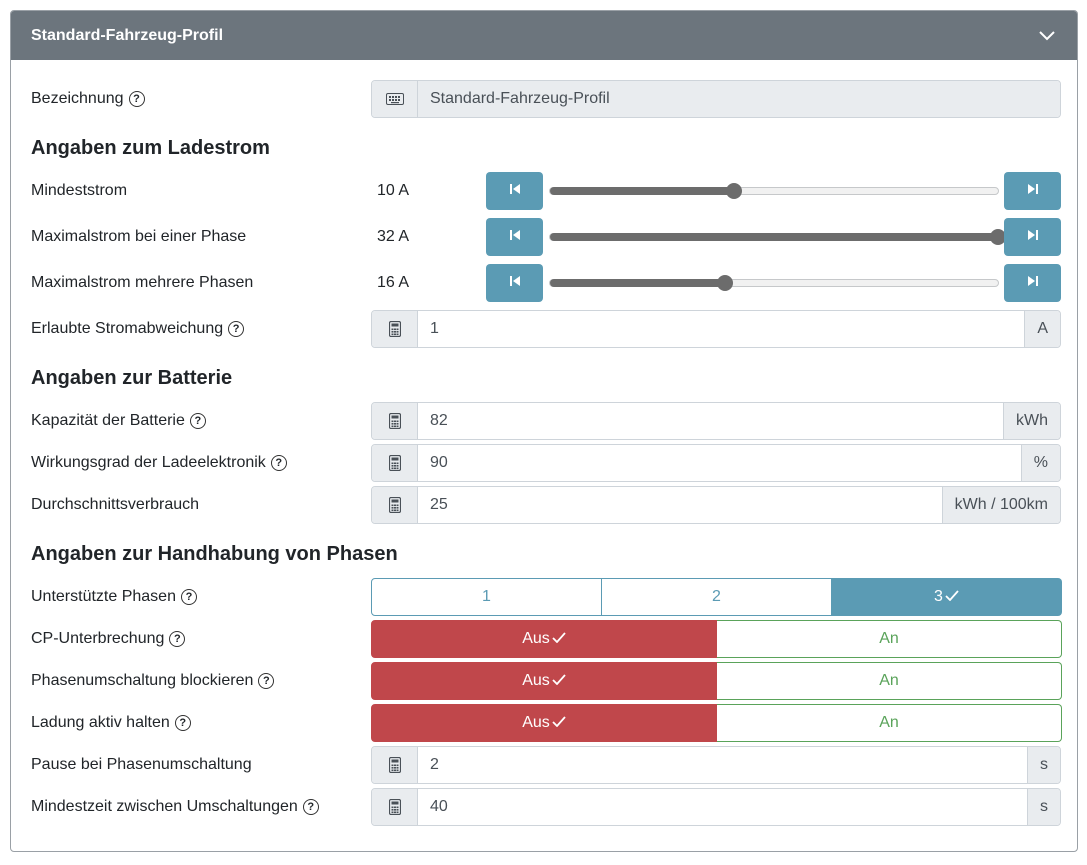 The width and height of the screenshot is (1087, 865). What do you see at coordinates (1043, 765) in the screenshot?
I see `pause-phase-switch-unit: s` at bounding box center [1043, 765].